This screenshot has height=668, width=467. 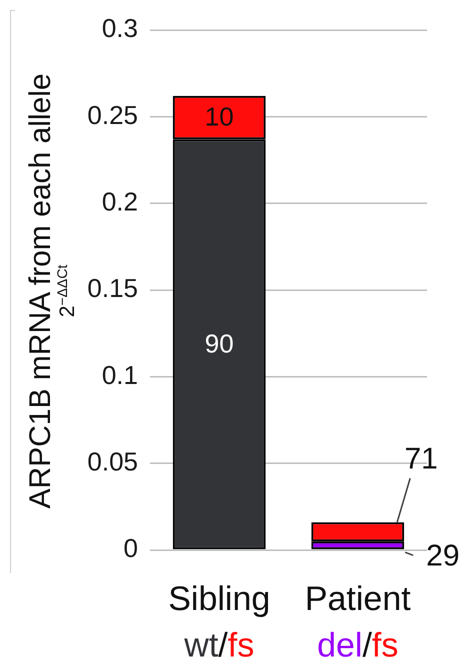 What do you see at coordinates (357, 645) in the screenshot?
I see `text: del/fs` at bounding box center [357, 645].